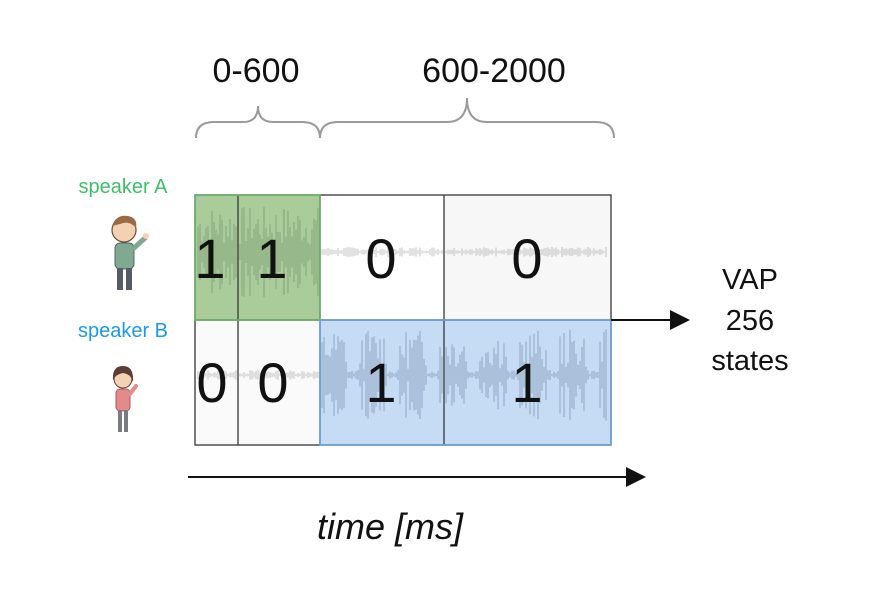 The height and width of the screenshot is (606, 876). I want to click on bin-b-1: 0, so click(211, 382).